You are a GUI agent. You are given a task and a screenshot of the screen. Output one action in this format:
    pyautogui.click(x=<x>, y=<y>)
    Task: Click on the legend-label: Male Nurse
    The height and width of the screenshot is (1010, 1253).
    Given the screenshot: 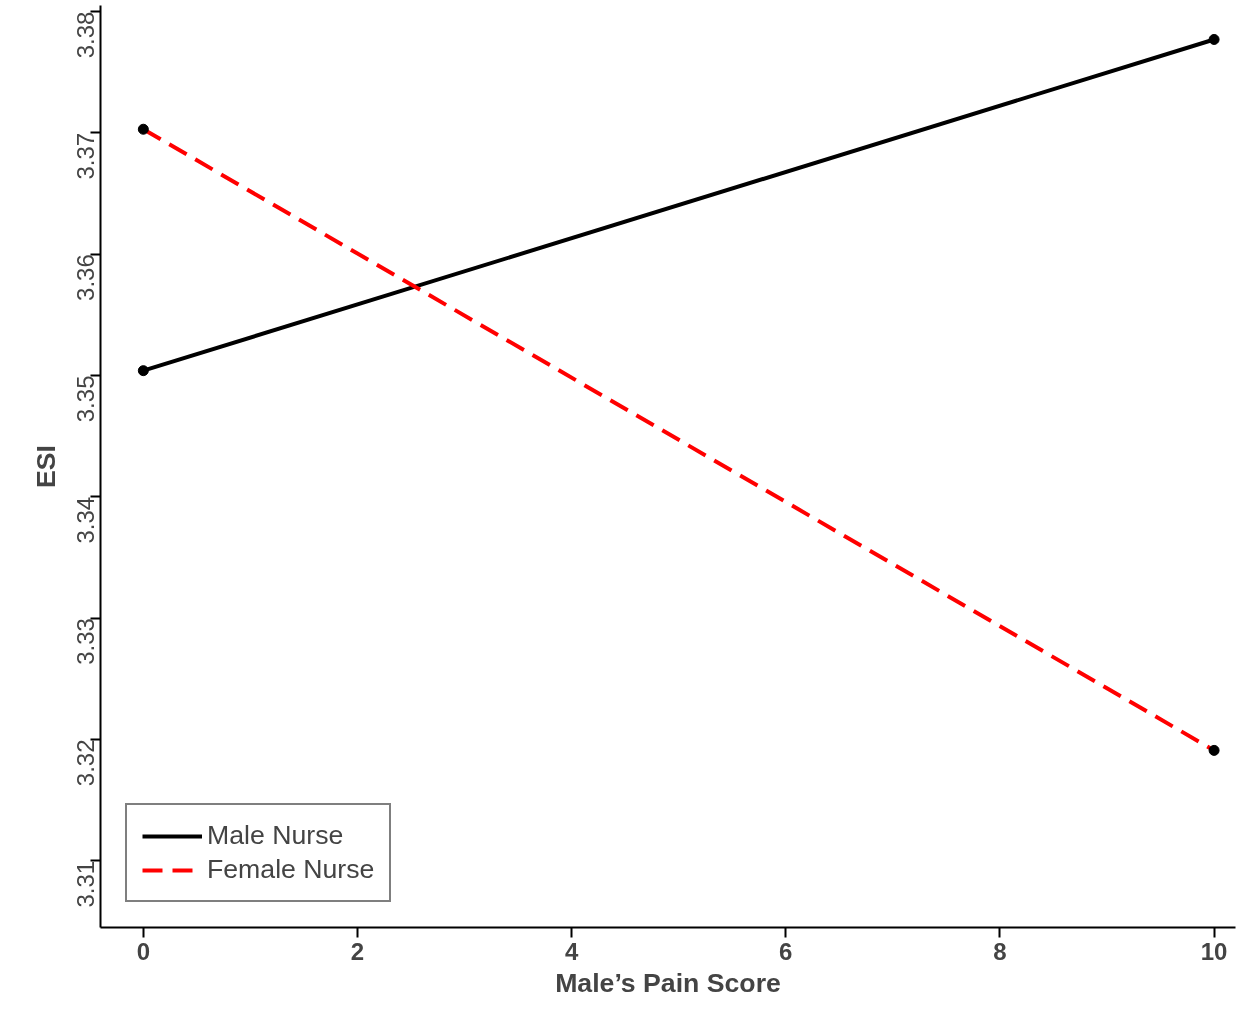 What is the action you would take?
    pyautogui.click(x=275, y=835)
    